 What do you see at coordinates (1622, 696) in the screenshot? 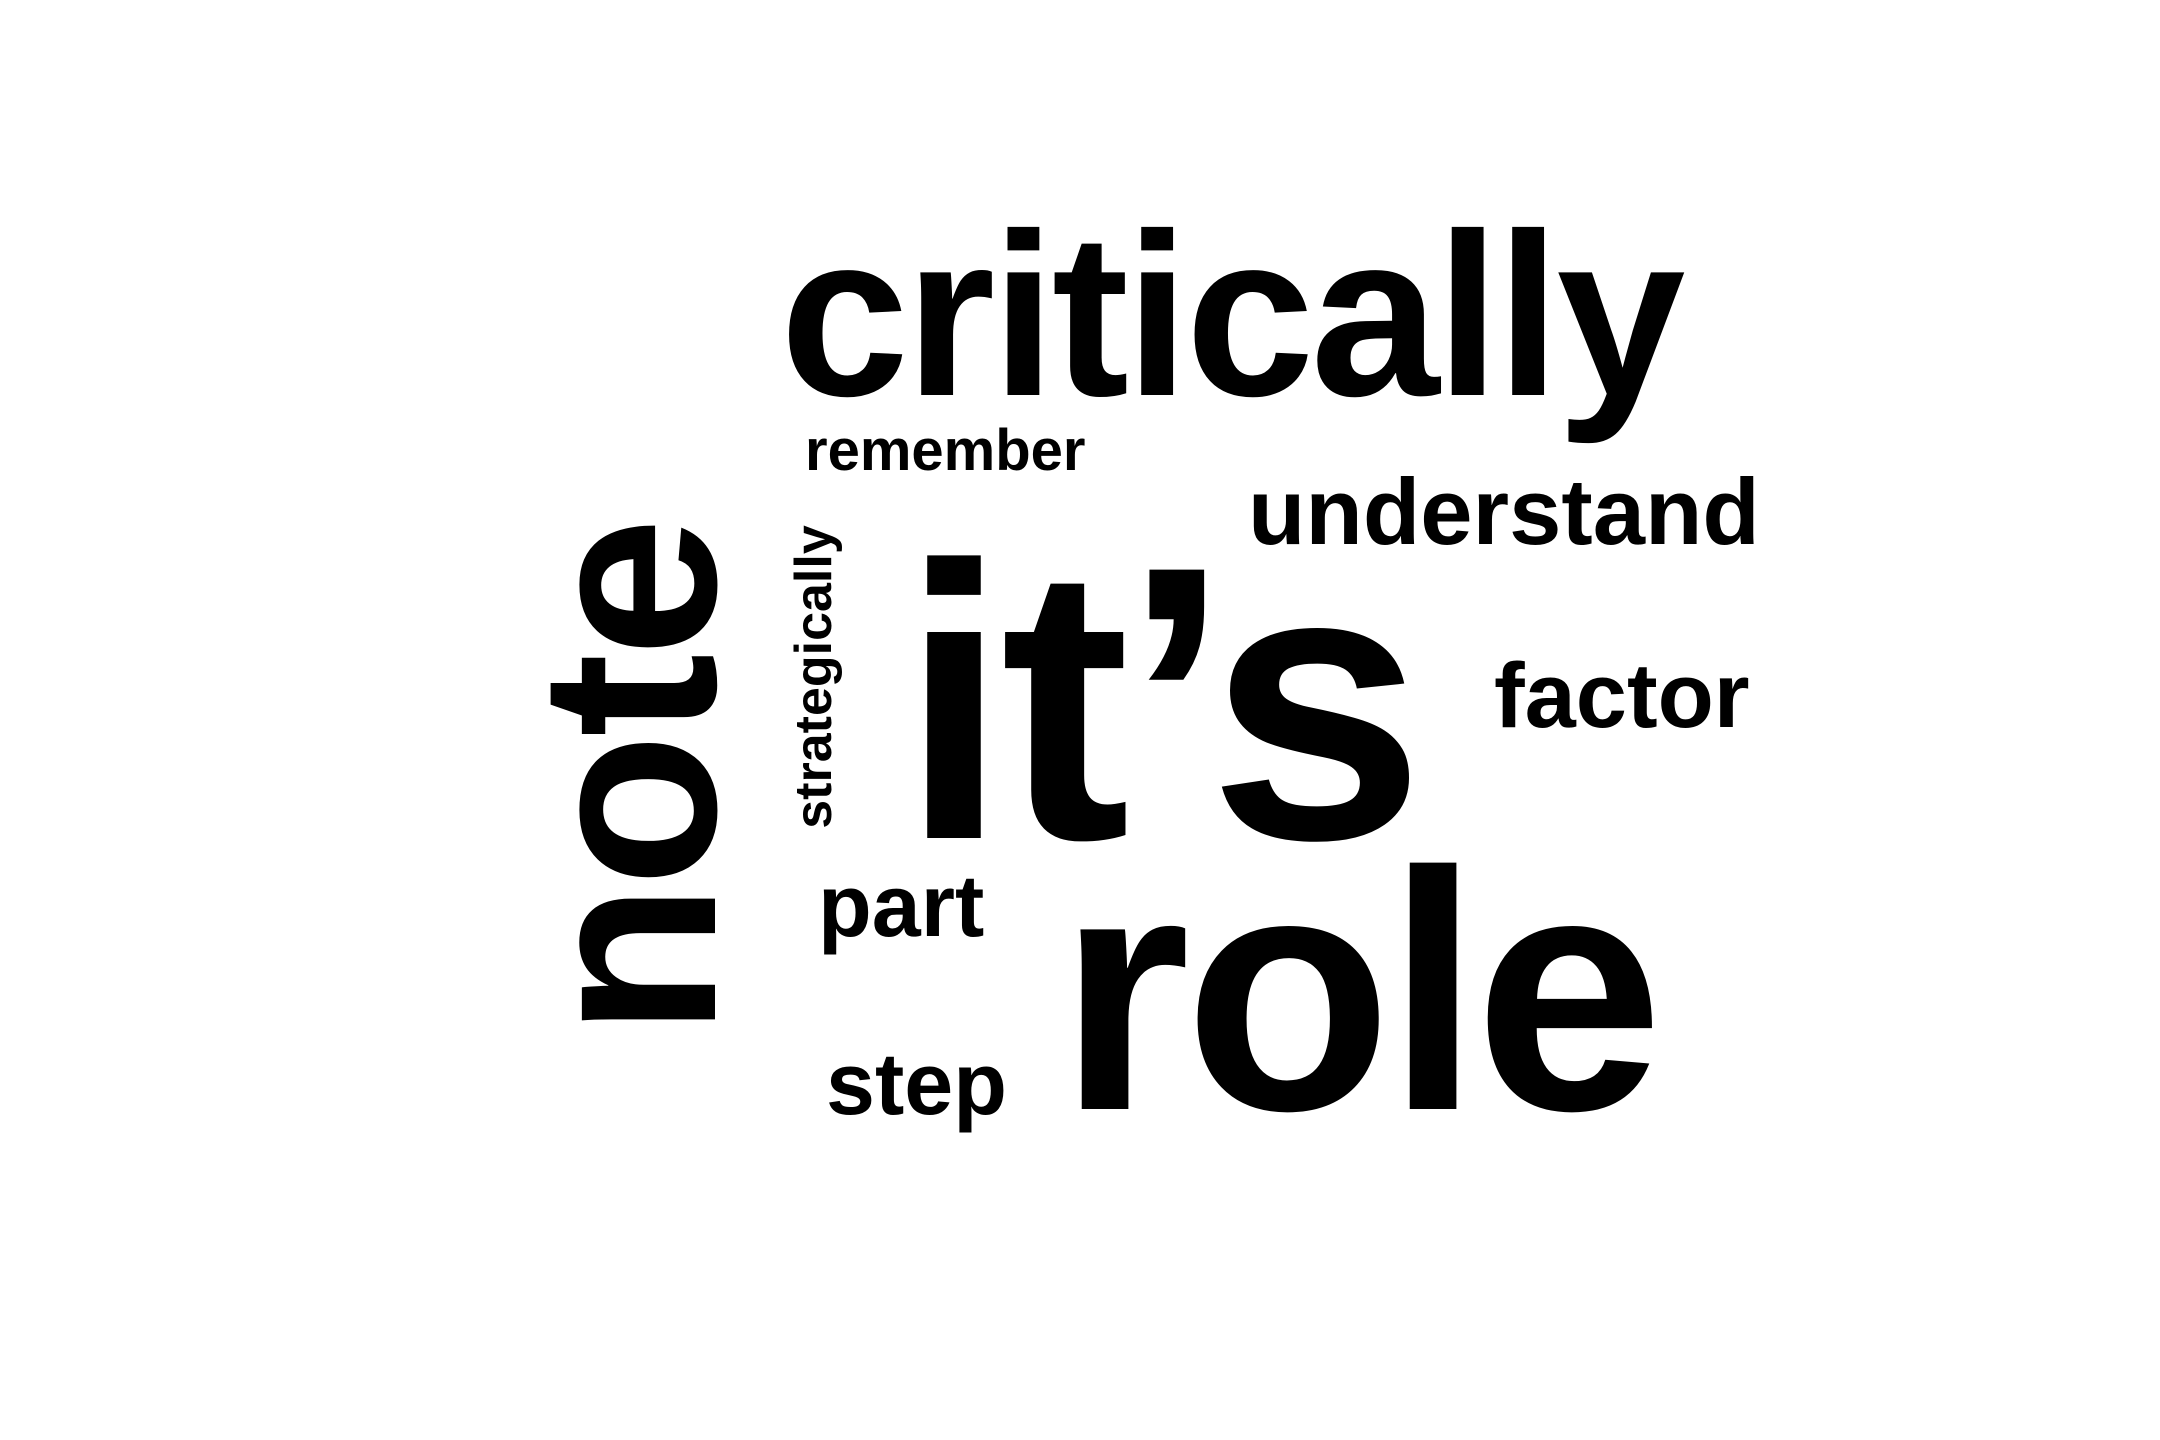
I see `word-factor: factor` at bounding box center [1622, 696].